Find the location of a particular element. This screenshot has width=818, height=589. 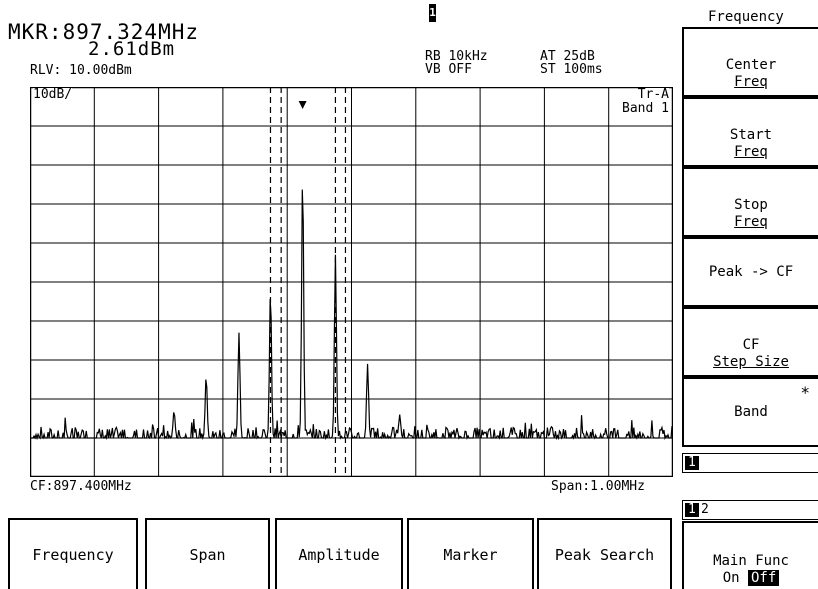

band-selected-mark: * is located at coordinates (805, 392).